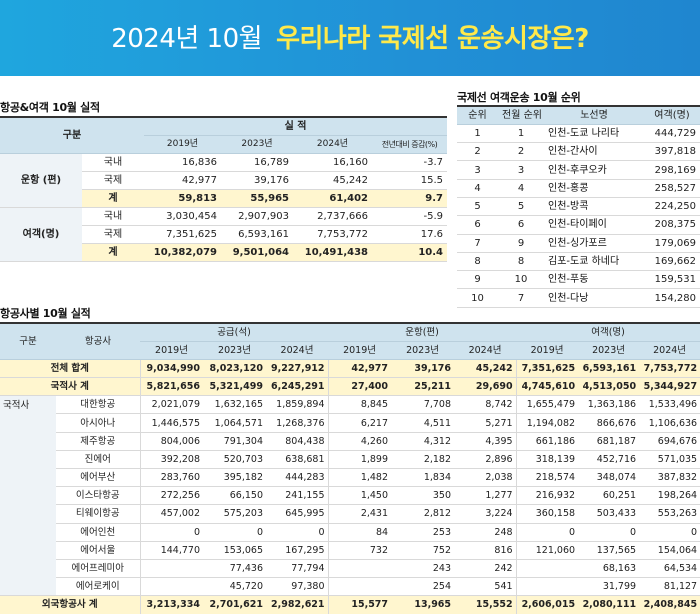 The height and width of the screenshot is (614, 700). I want to click on ranking-route: 인천-방콕, so click(594, 207).